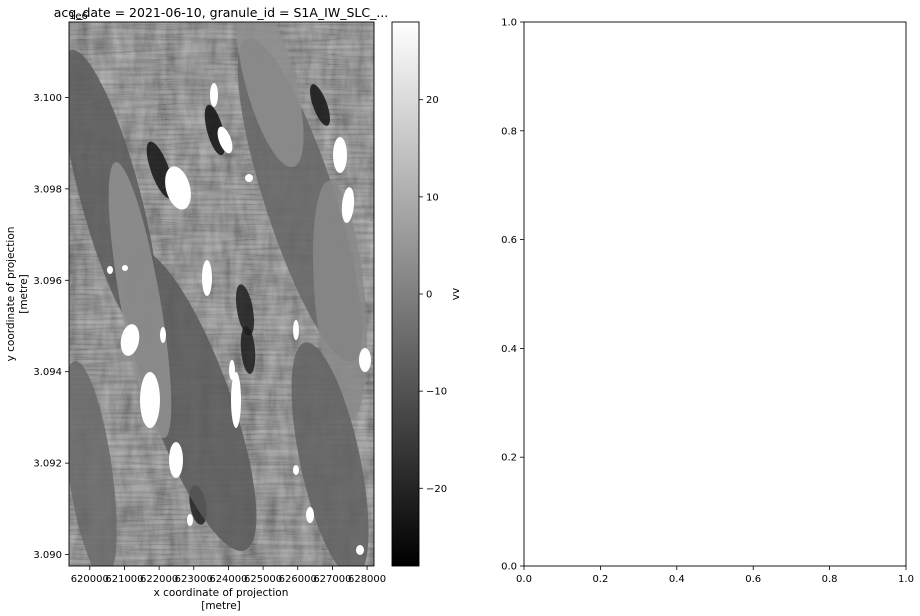 The image size is (920, 616). I want to click on right-x-tick-label: 0.0, so click(524, 579).